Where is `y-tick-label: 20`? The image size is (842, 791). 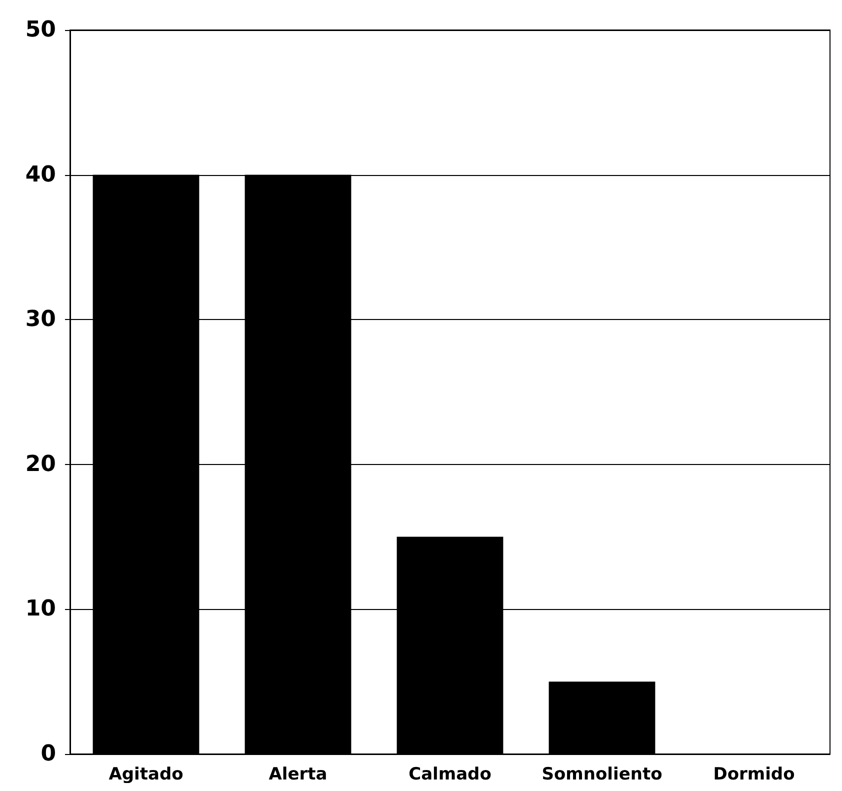 y-tick-label: 20 is located at coordinates (40, 464).